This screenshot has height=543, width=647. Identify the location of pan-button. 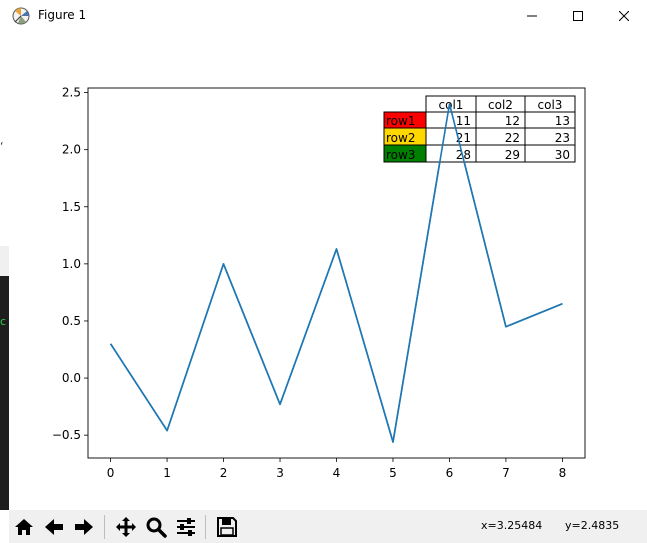
(126, 527).